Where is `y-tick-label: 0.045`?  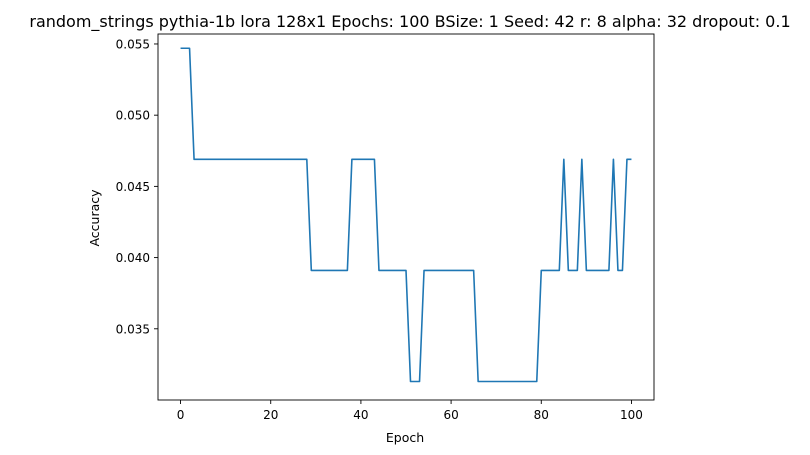
y-tick-label: 0.045 is located at coordinates (133, 187).